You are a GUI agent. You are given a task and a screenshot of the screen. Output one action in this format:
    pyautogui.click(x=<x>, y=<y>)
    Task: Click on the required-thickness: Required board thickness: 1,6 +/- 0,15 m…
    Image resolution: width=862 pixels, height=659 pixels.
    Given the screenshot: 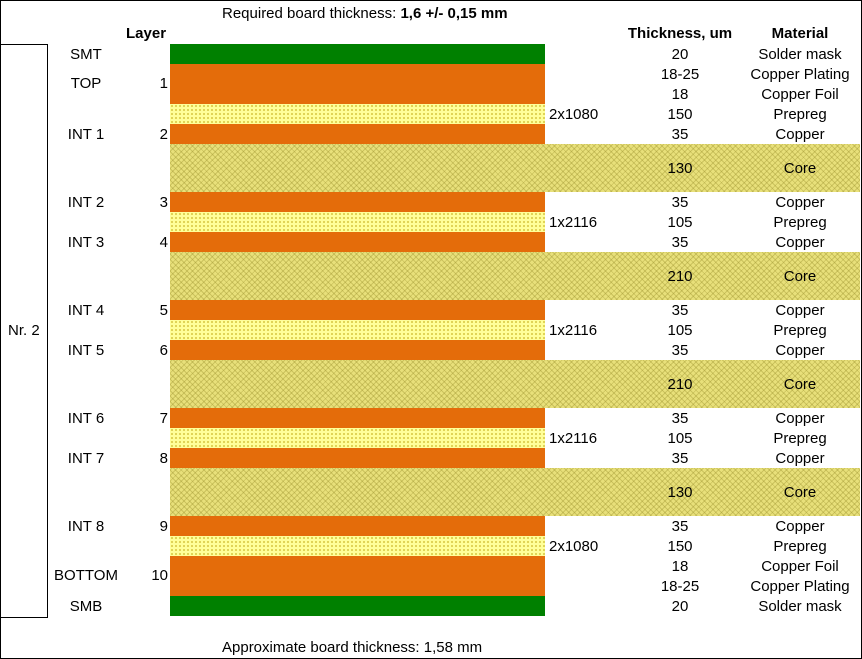 What is the action you would take?
    pyautogui.click(x=365, y=14)
    